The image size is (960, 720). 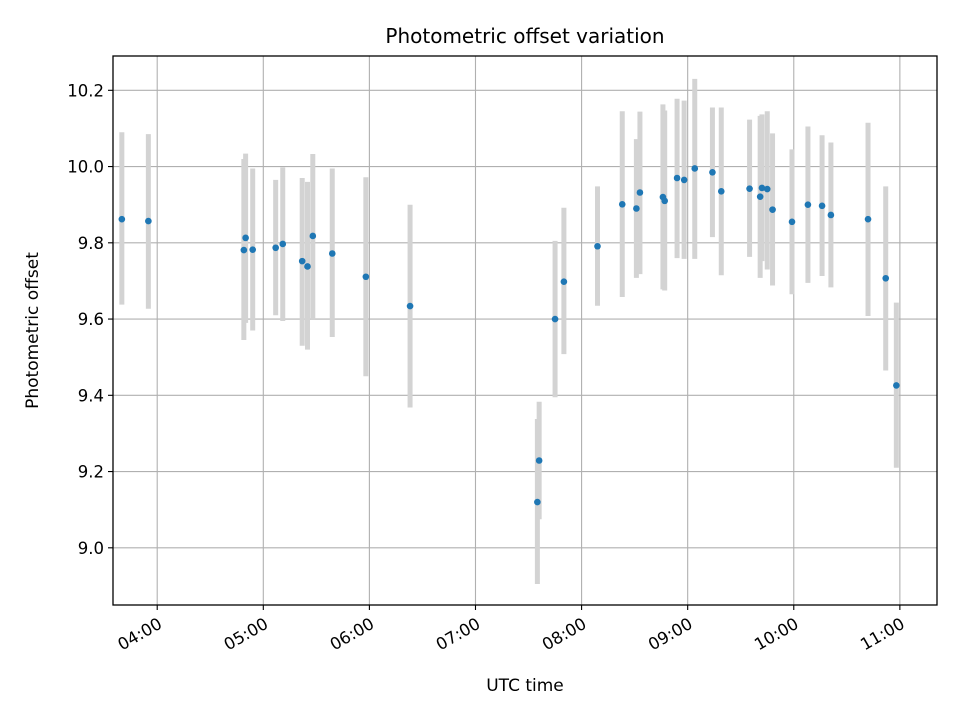 I want to click on x-tick-label: 08:00, so click(x=564, y=634).